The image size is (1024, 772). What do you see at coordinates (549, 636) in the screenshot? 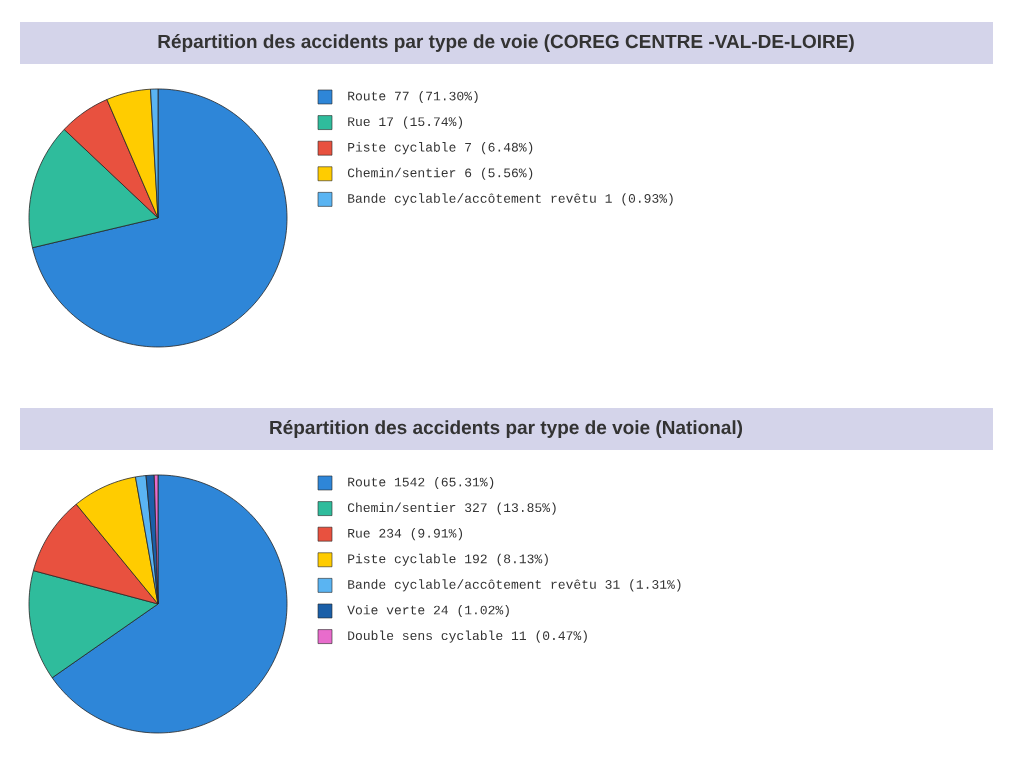
I see `data-label: 11 (0.47%)` at bounding box center [549, 636].